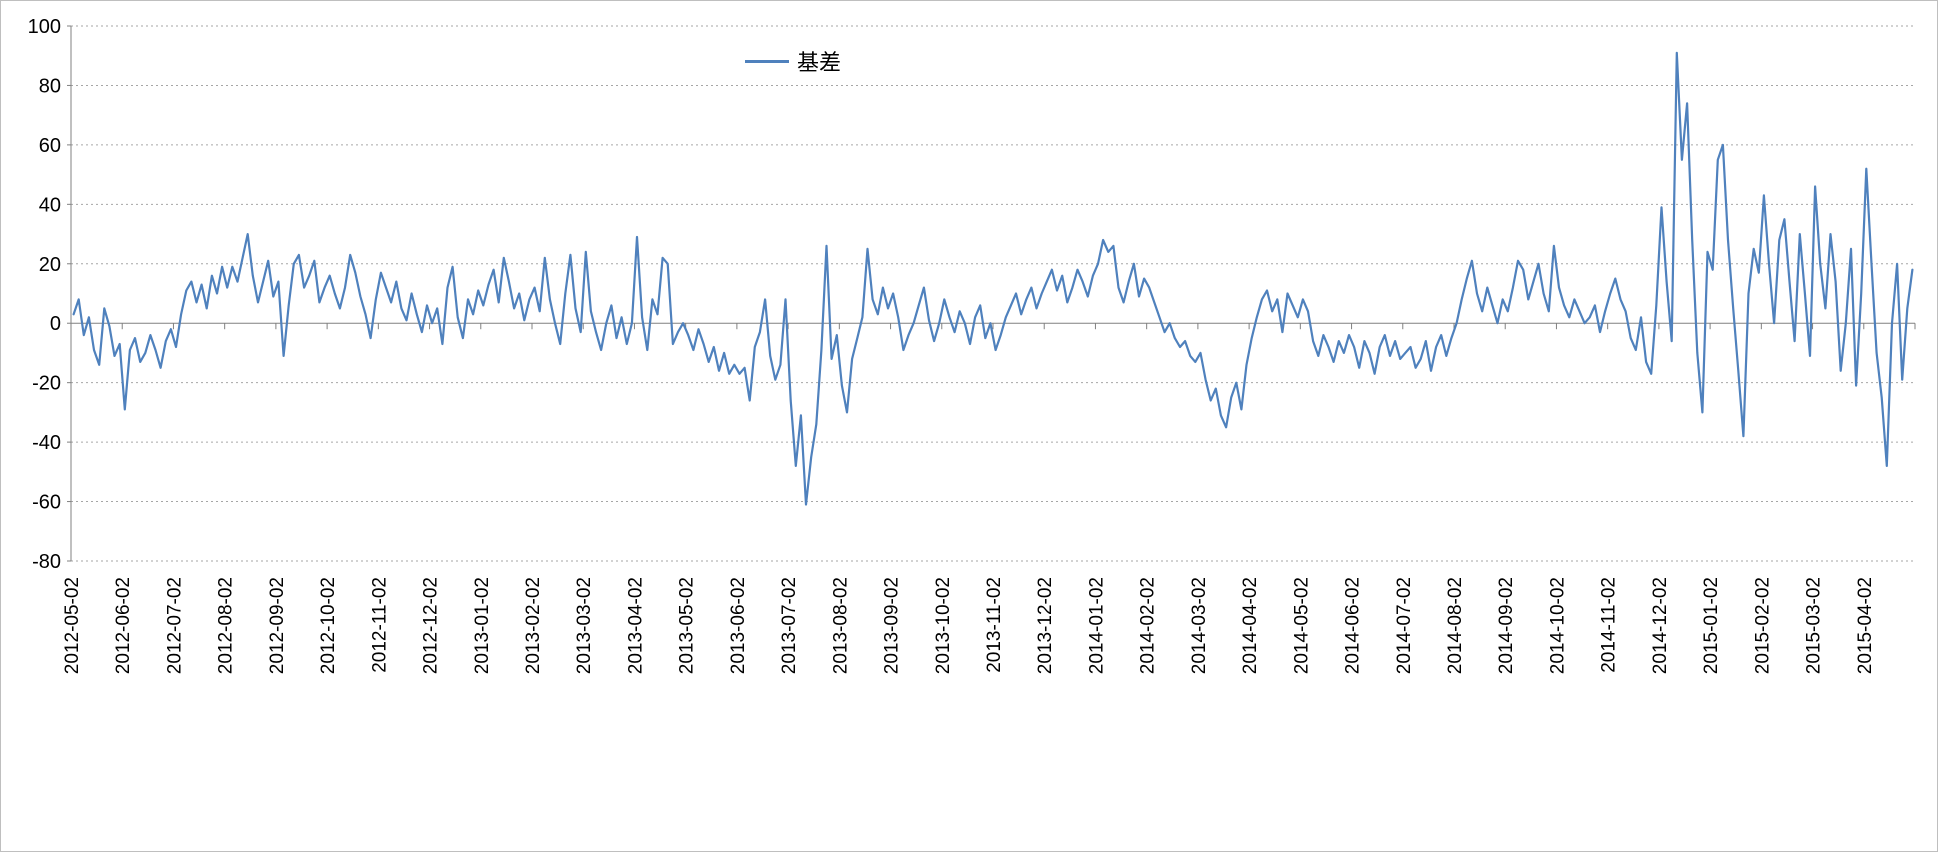  Describe the element at coordinates (1557, 625) in the screenshot. I see `svg-text: 2014-10-02` at that location.